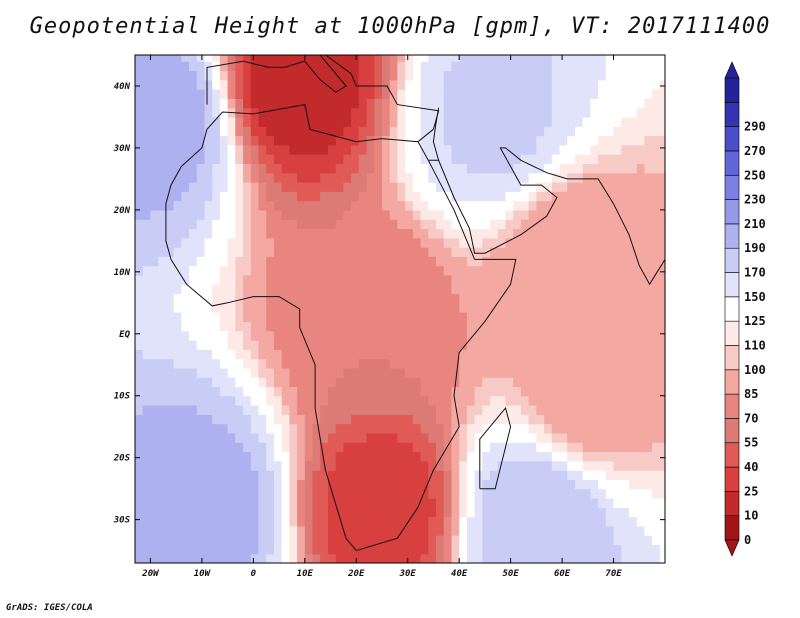 Image resolution: width=800 pixels, height=618 pixels. What do you see at coordinates (747, 540) in the screenshot?
I see `colorbar-label: 0` at bounding box center [747, 540].